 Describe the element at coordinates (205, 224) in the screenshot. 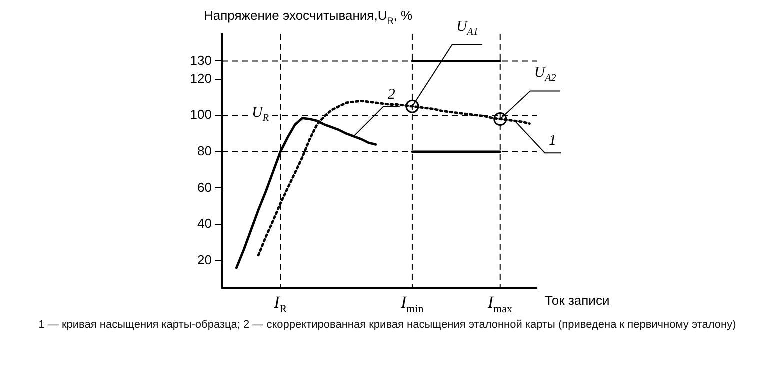

I see `y-tick-label: 40` at that location.